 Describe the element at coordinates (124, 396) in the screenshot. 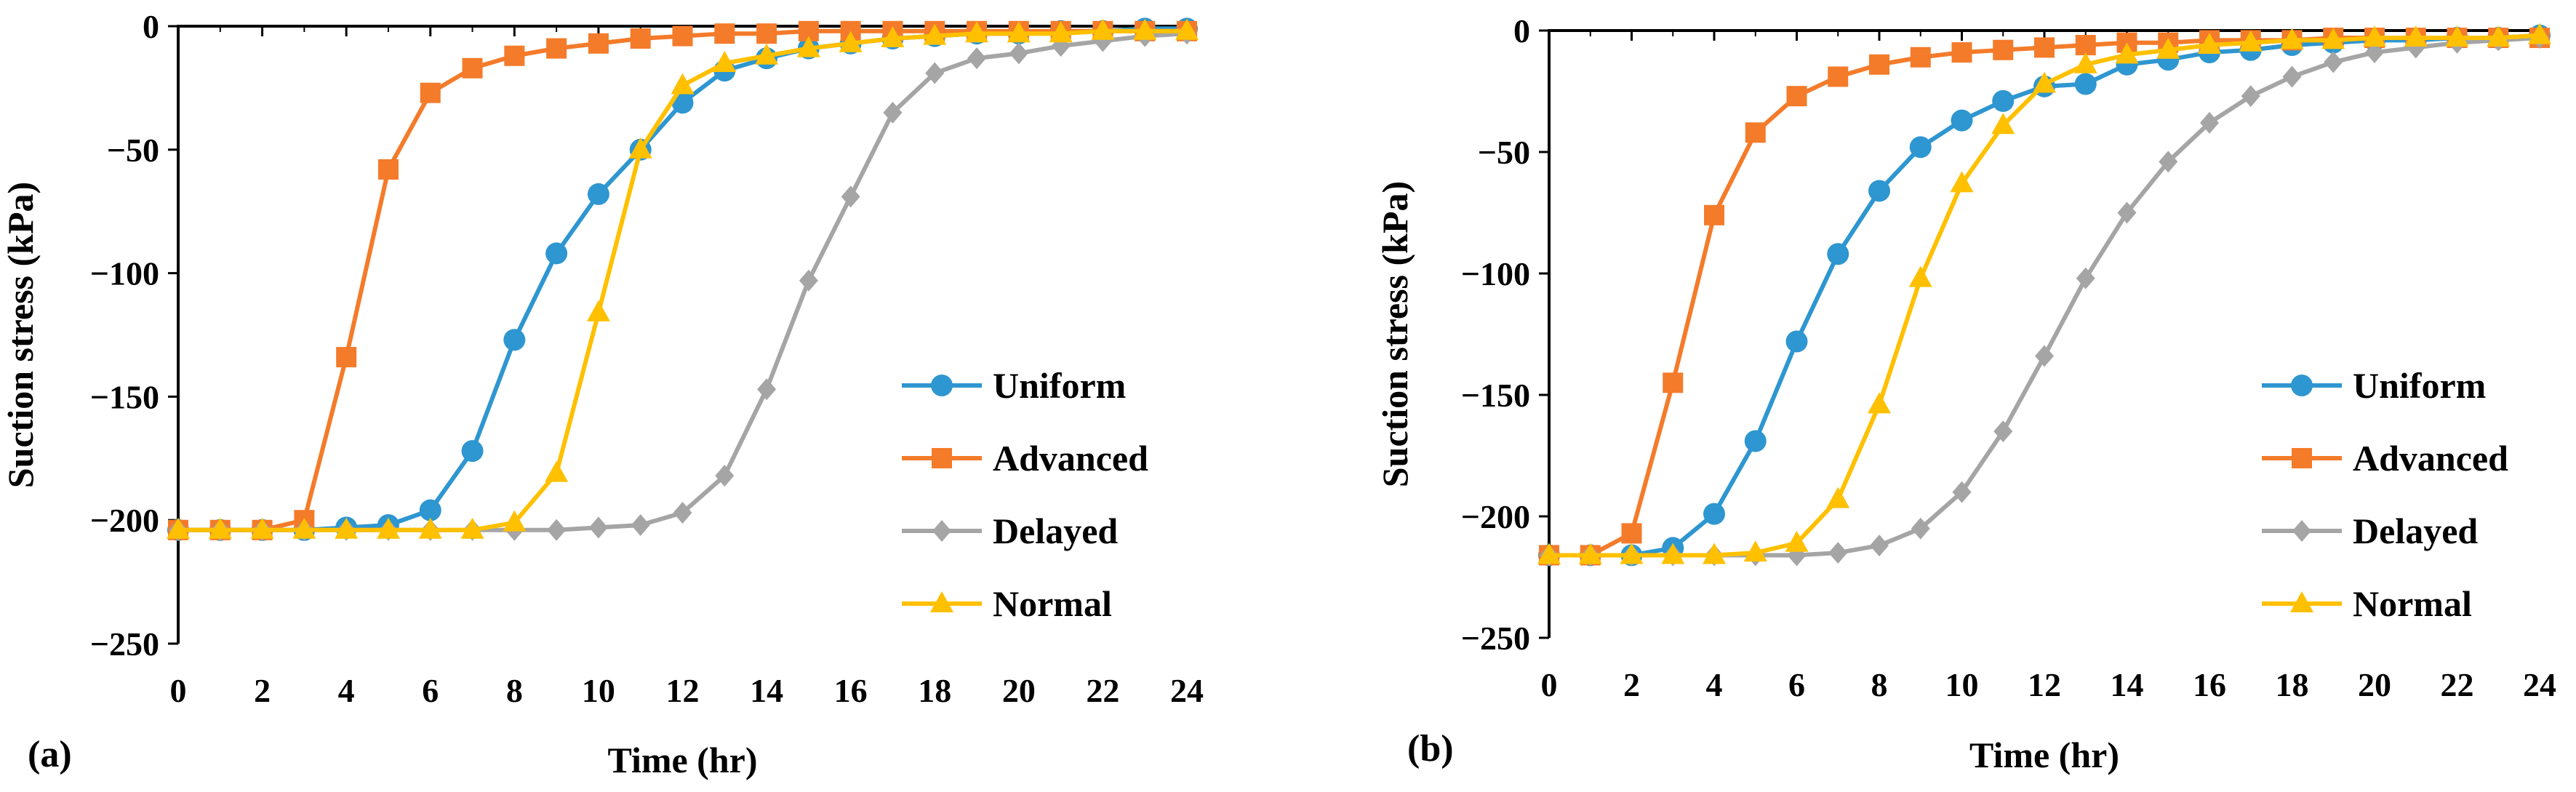

I see `y-tick-label: −150` at that location.